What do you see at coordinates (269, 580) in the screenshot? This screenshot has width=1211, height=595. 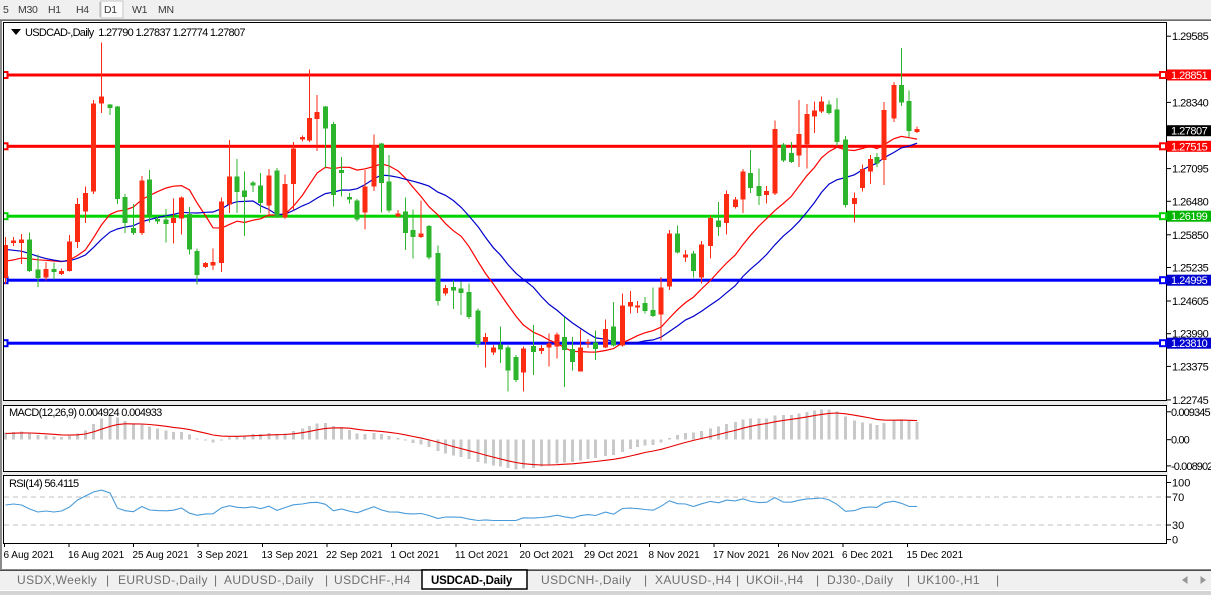 I see `svg-text: AUDUSD-,Daily` at bounding box center [269, 580].